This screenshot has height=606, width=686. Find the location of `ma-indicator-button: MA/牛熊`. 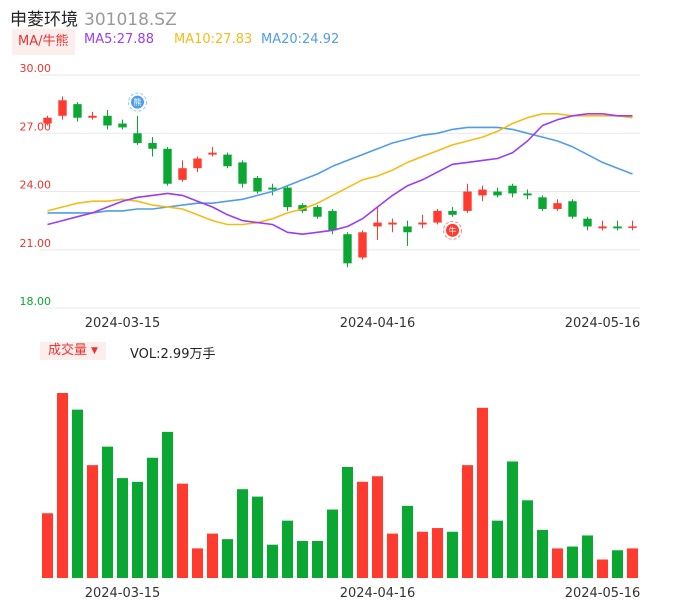

ma-indicator-button: MA/牛熊 is located at coordinates (43, 42).